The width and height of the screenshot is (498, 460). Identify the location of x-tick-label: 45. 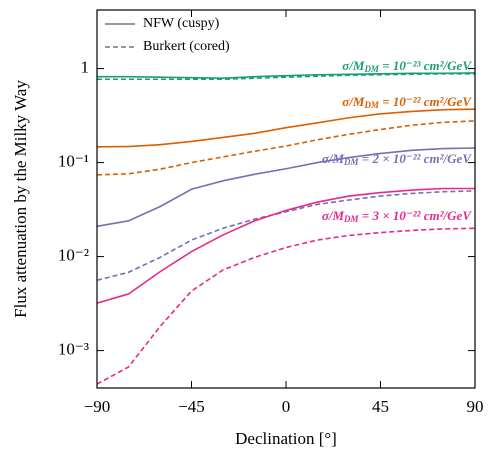
(380, 406).